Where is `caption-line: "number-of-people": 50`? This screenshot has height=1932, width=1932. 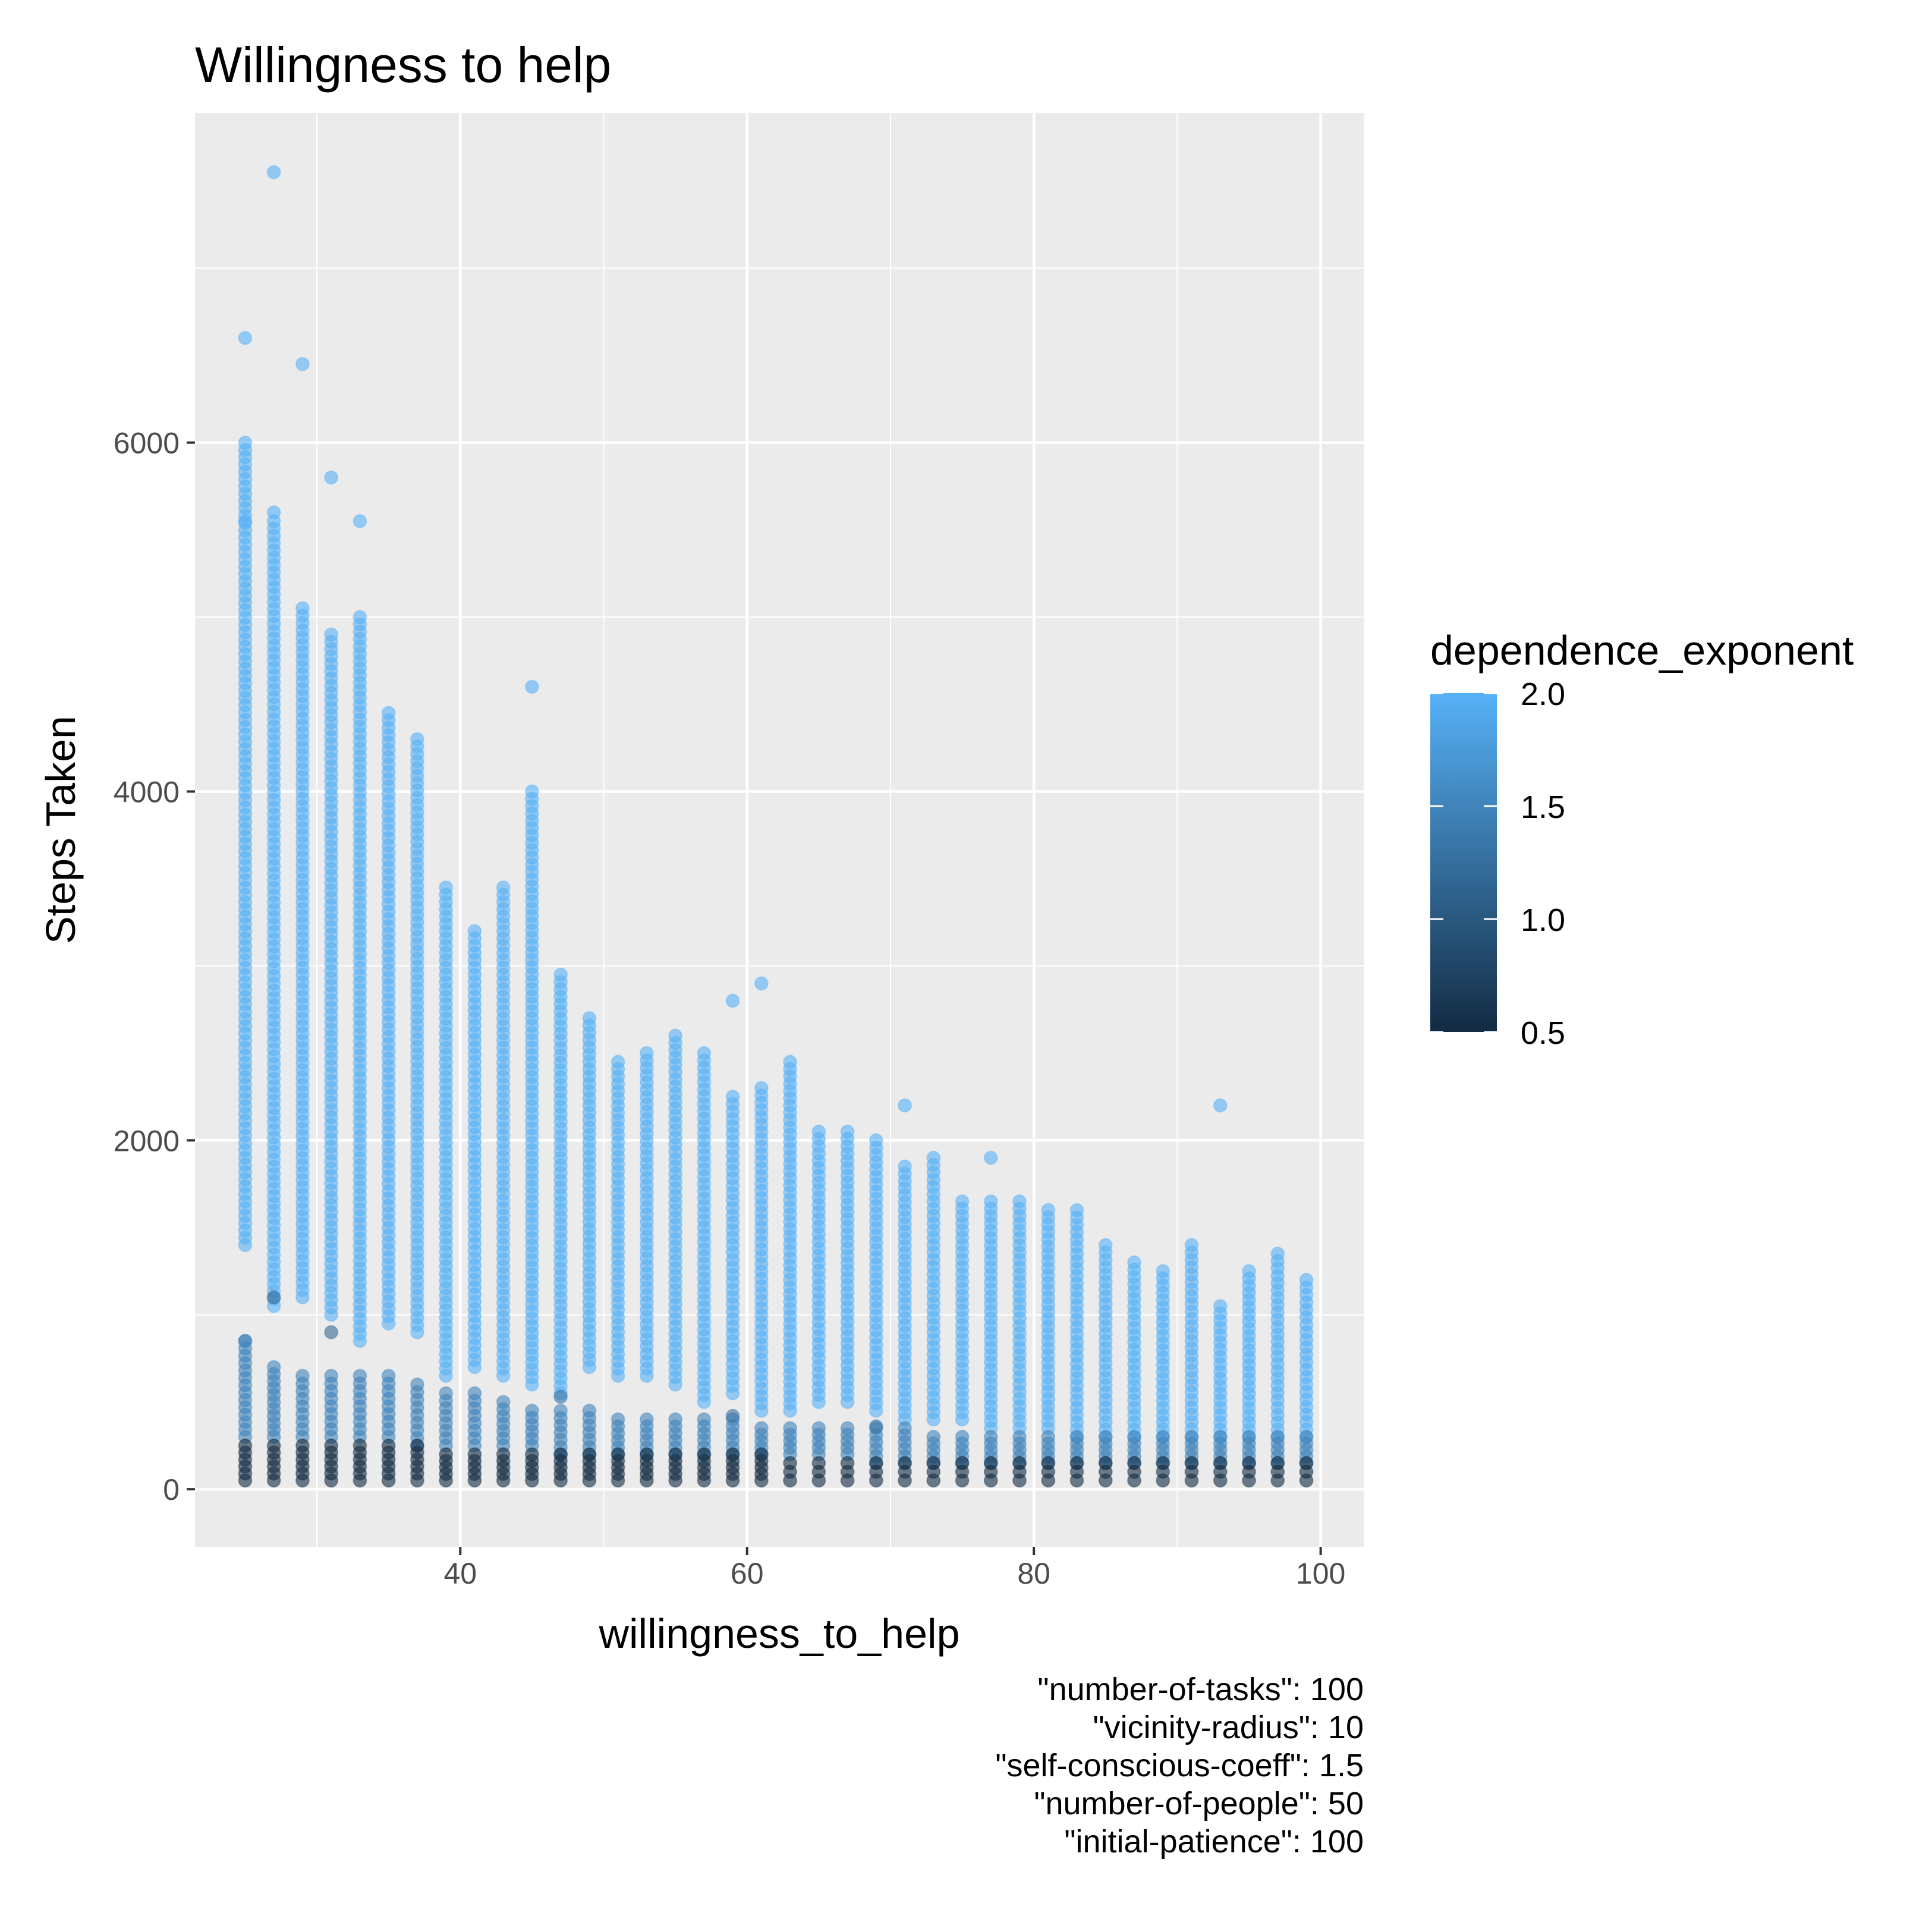 caption-line: "number-of-people": 50 is located at coordinates (1199, 1803).